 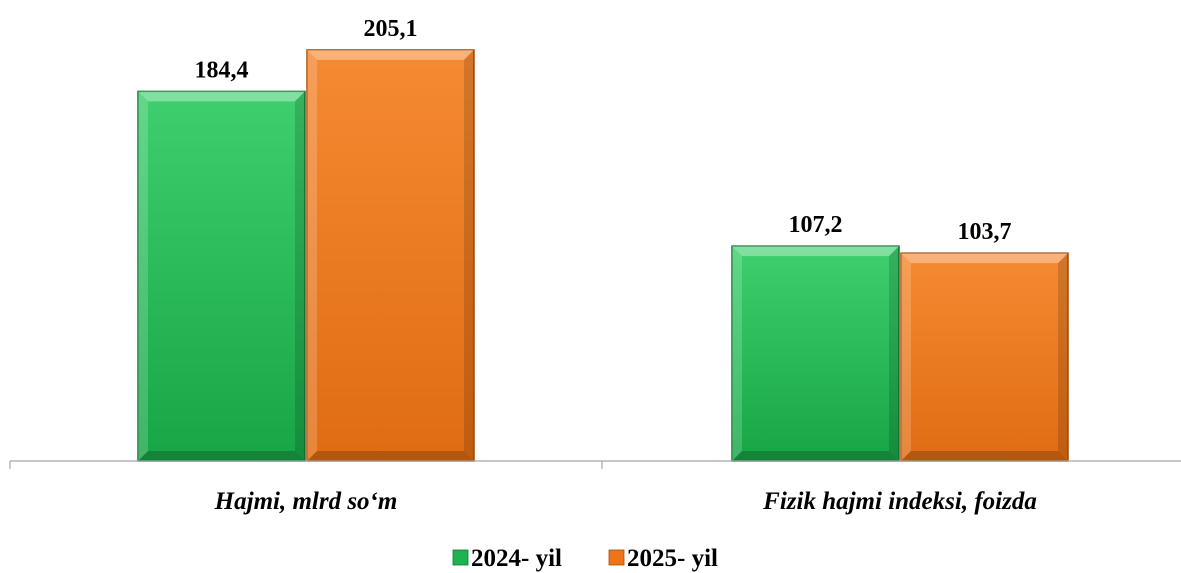 I want to click on category-label-0: Hajmi, mlrd so‘m, so click(x=306, y=501).